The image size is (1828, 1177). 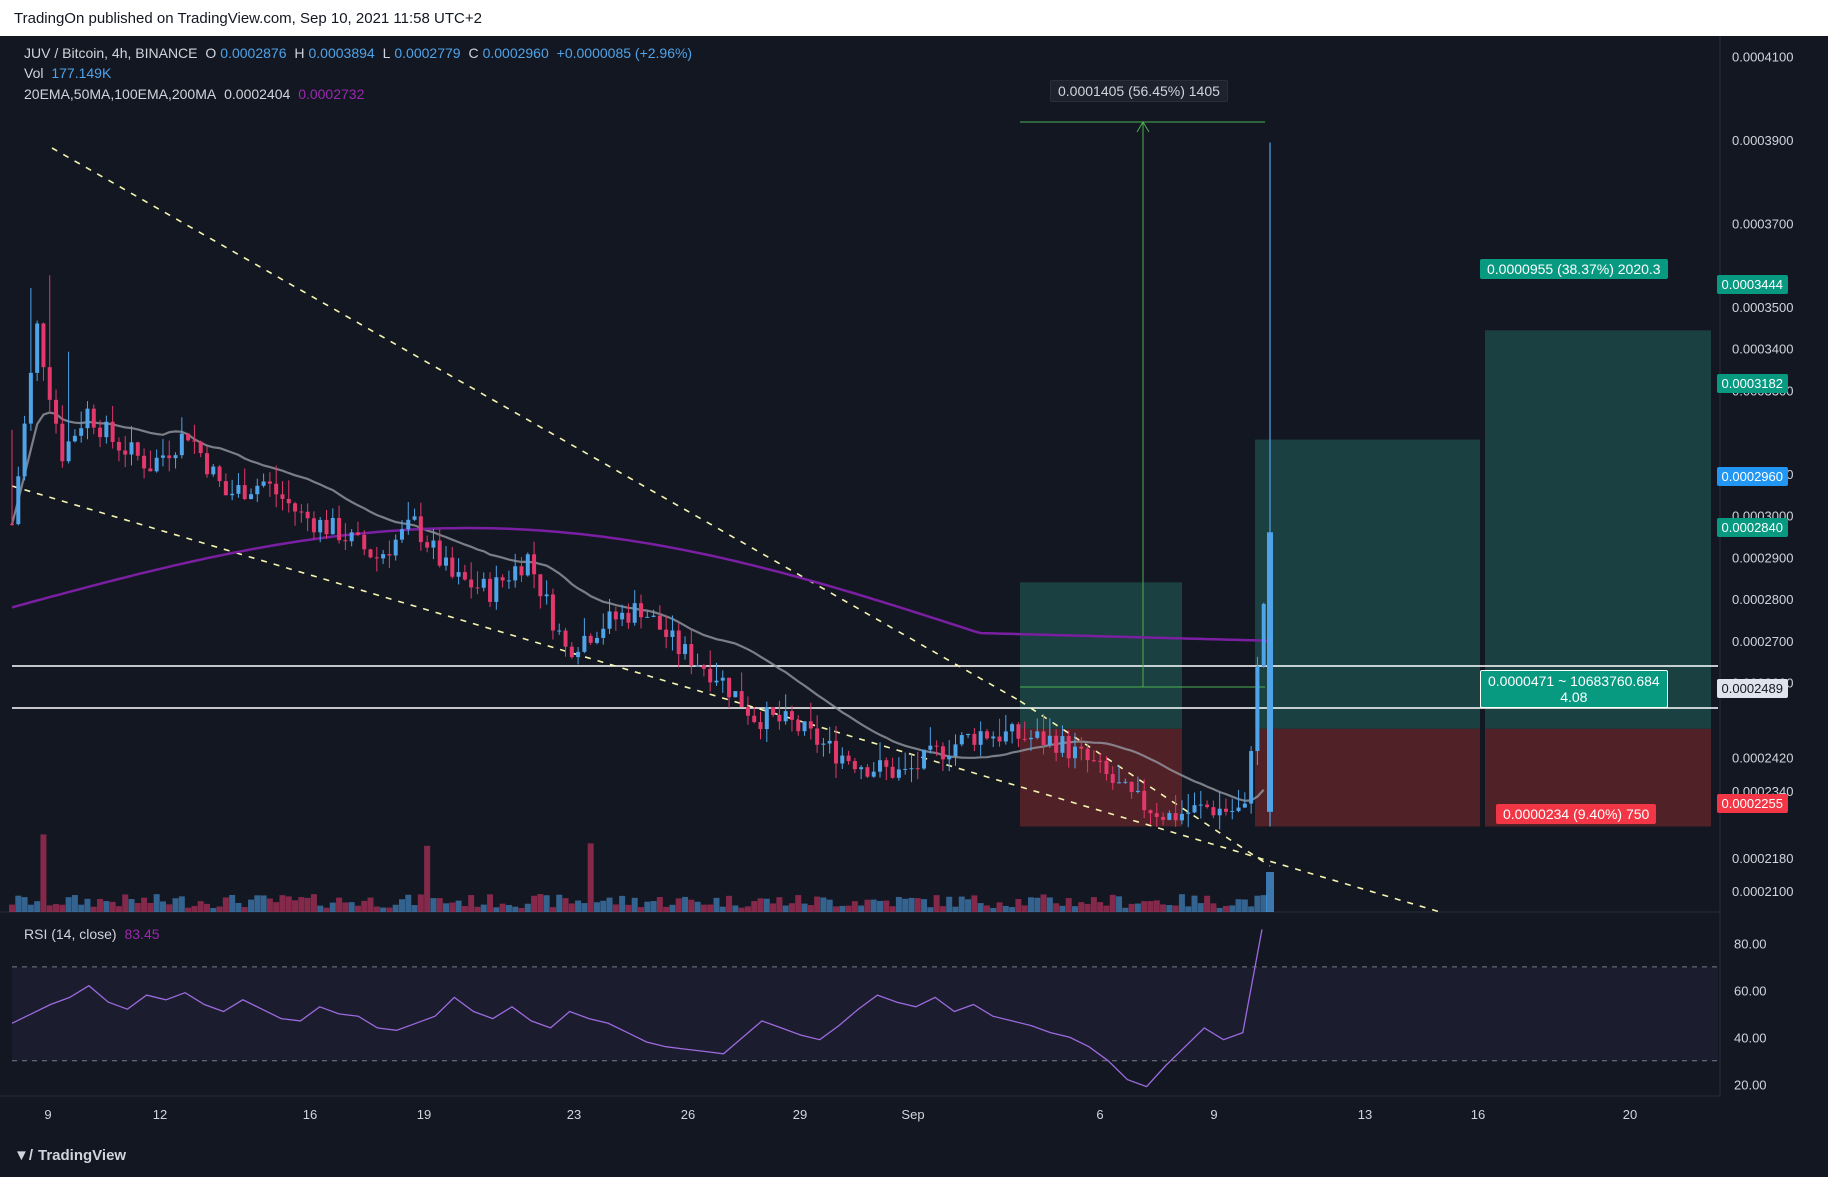 What do you see at coordinates (24, 1155) in the screenshot?
I see `tradingview-icon: ▼/` at bounding box center [24, 1155].